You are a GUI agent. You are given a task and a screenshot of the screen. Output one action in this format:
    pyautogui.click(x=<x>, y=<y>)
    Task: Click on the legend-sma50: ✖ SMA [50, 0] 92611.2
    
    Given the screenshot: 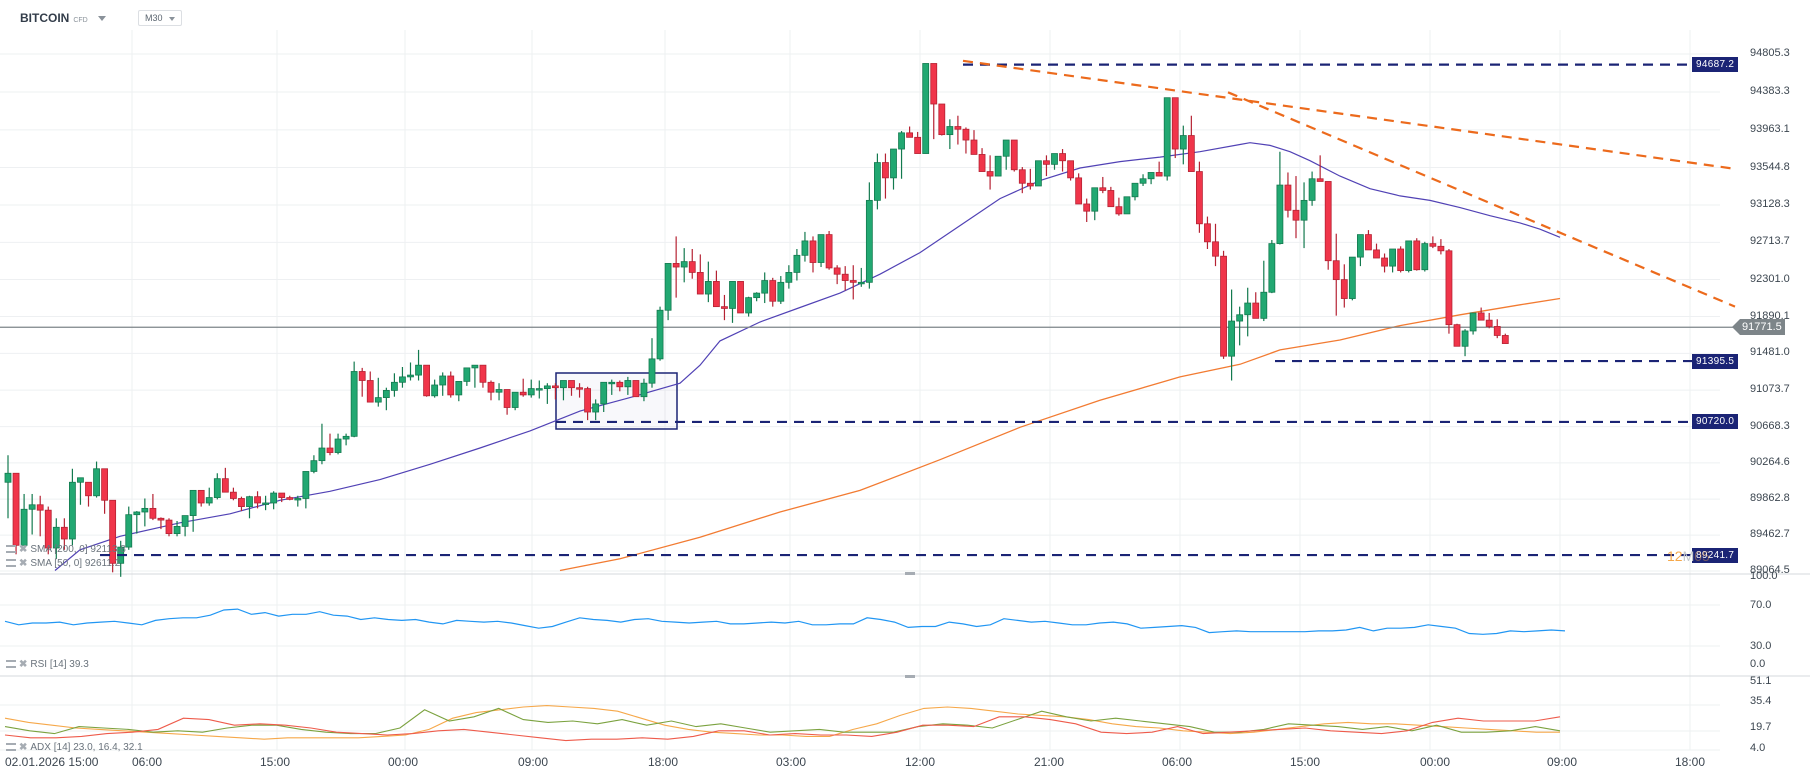 What is the action you would take?
    pyautogui.click(x=63, y=563)
    